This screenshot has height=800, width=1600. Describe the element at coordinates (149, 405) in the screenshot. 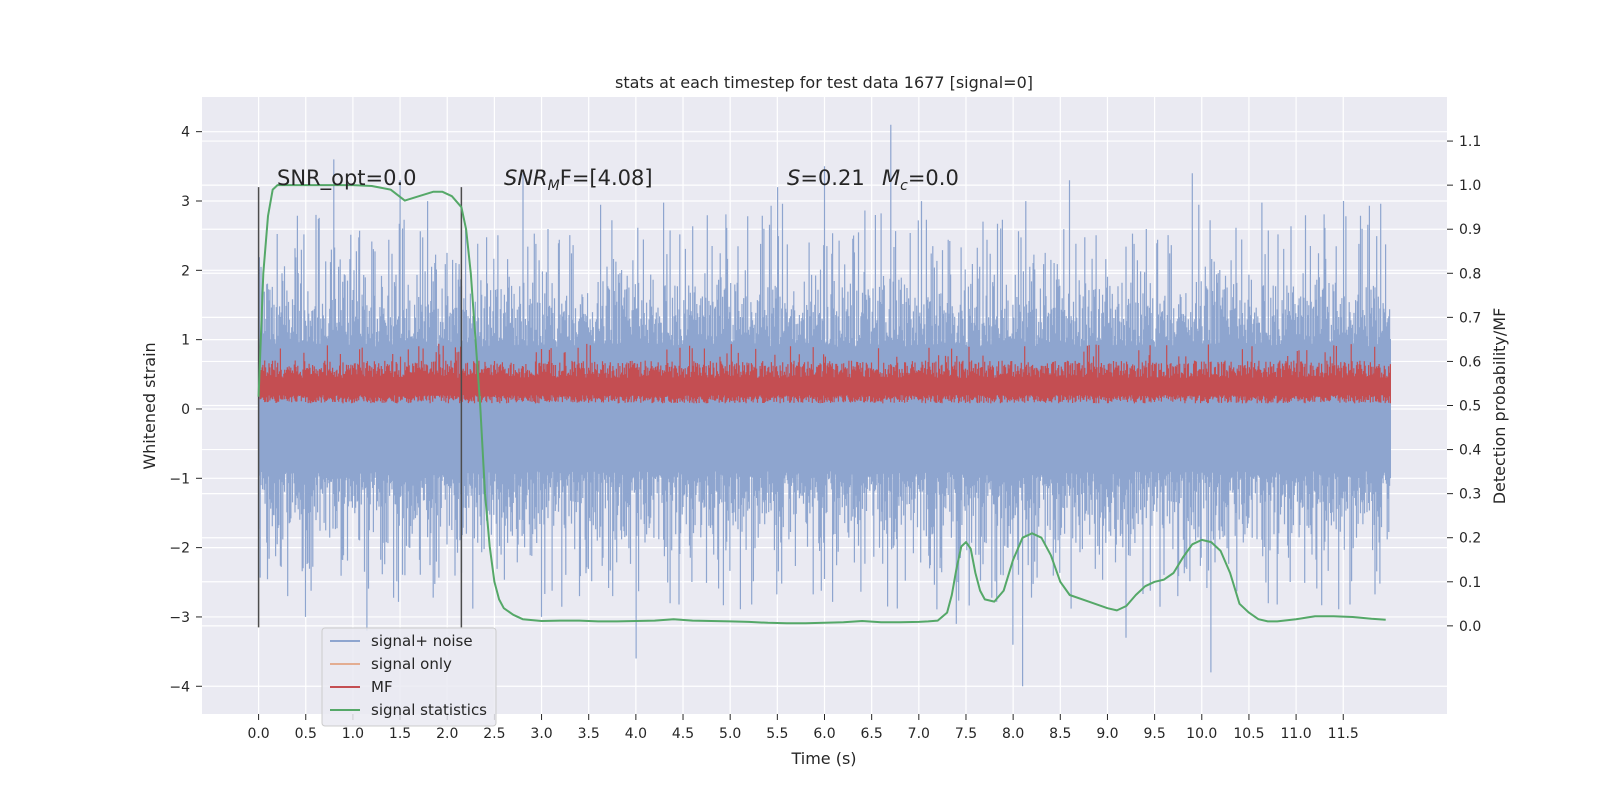

I see `y-left-axis-label: Whitened strain` at that location.